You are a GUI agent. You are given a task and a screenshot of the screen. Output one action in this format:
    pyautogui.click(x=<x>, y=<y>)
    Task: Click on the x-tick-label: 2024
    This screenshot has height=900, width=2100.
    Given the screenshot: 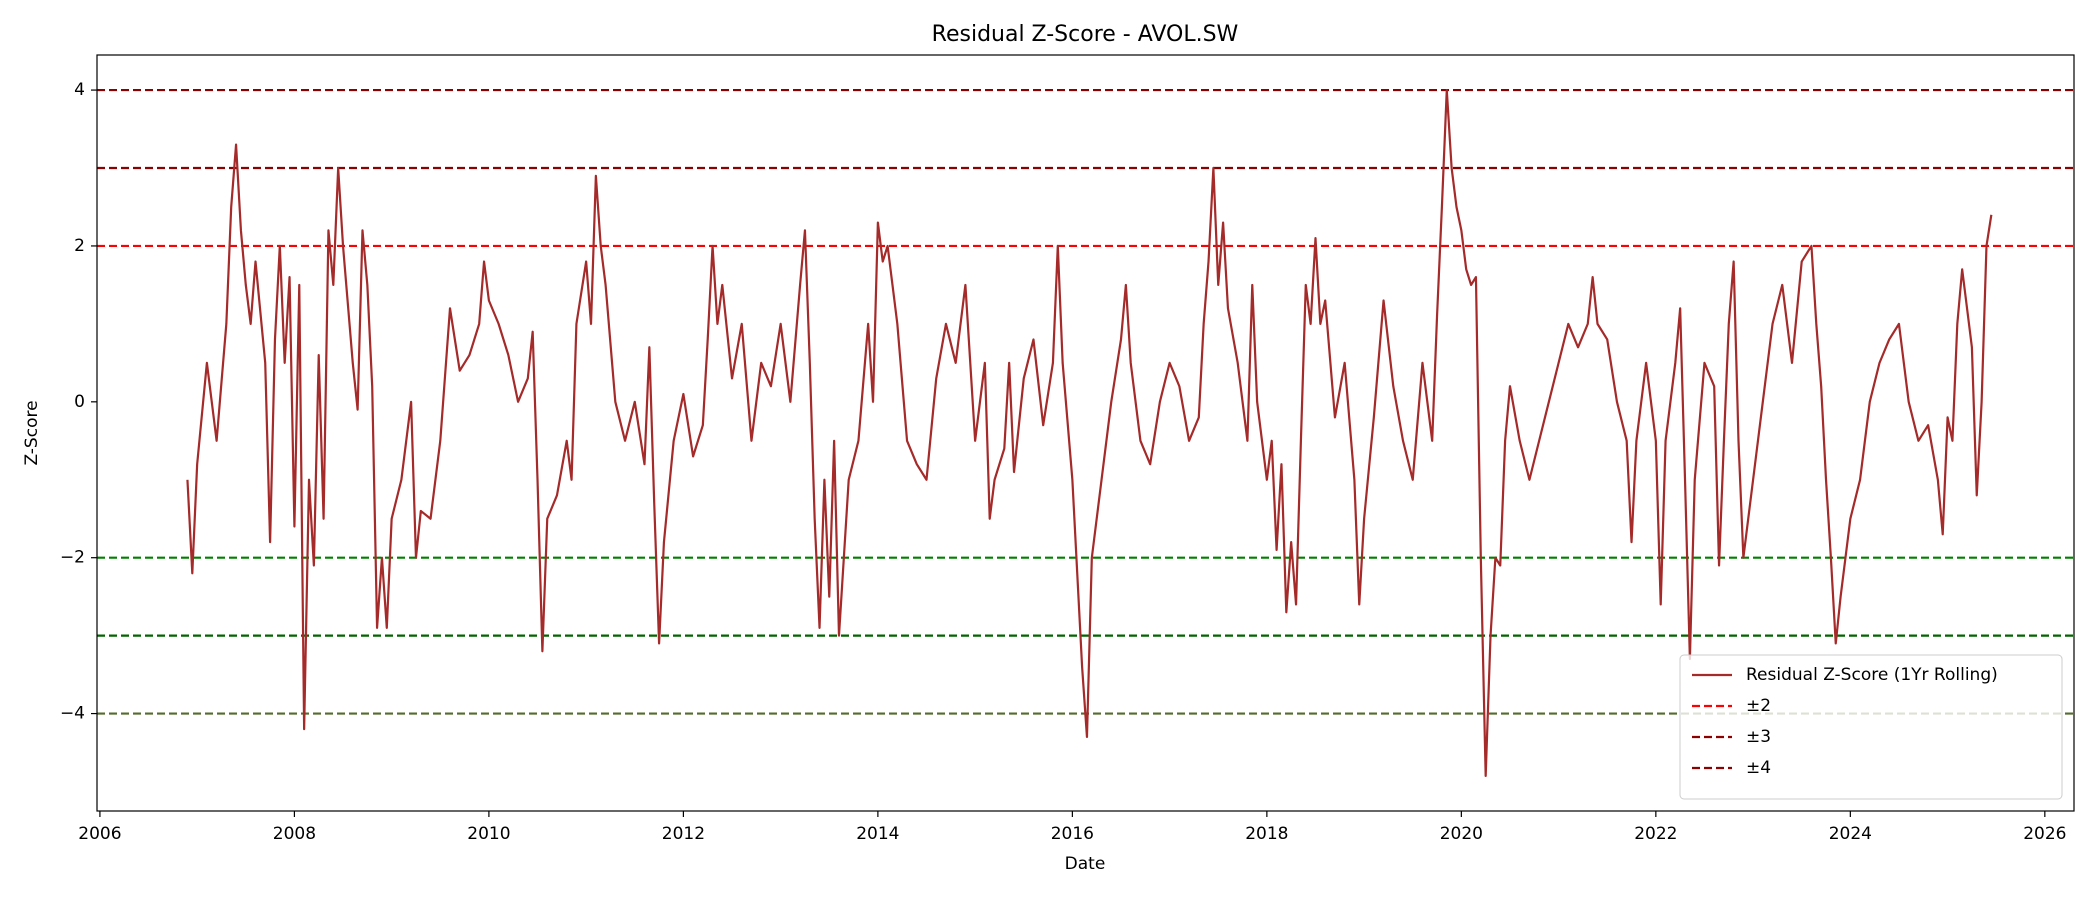 What is the action you would take?
    pyautogui.click(x=1850, y=834)
    